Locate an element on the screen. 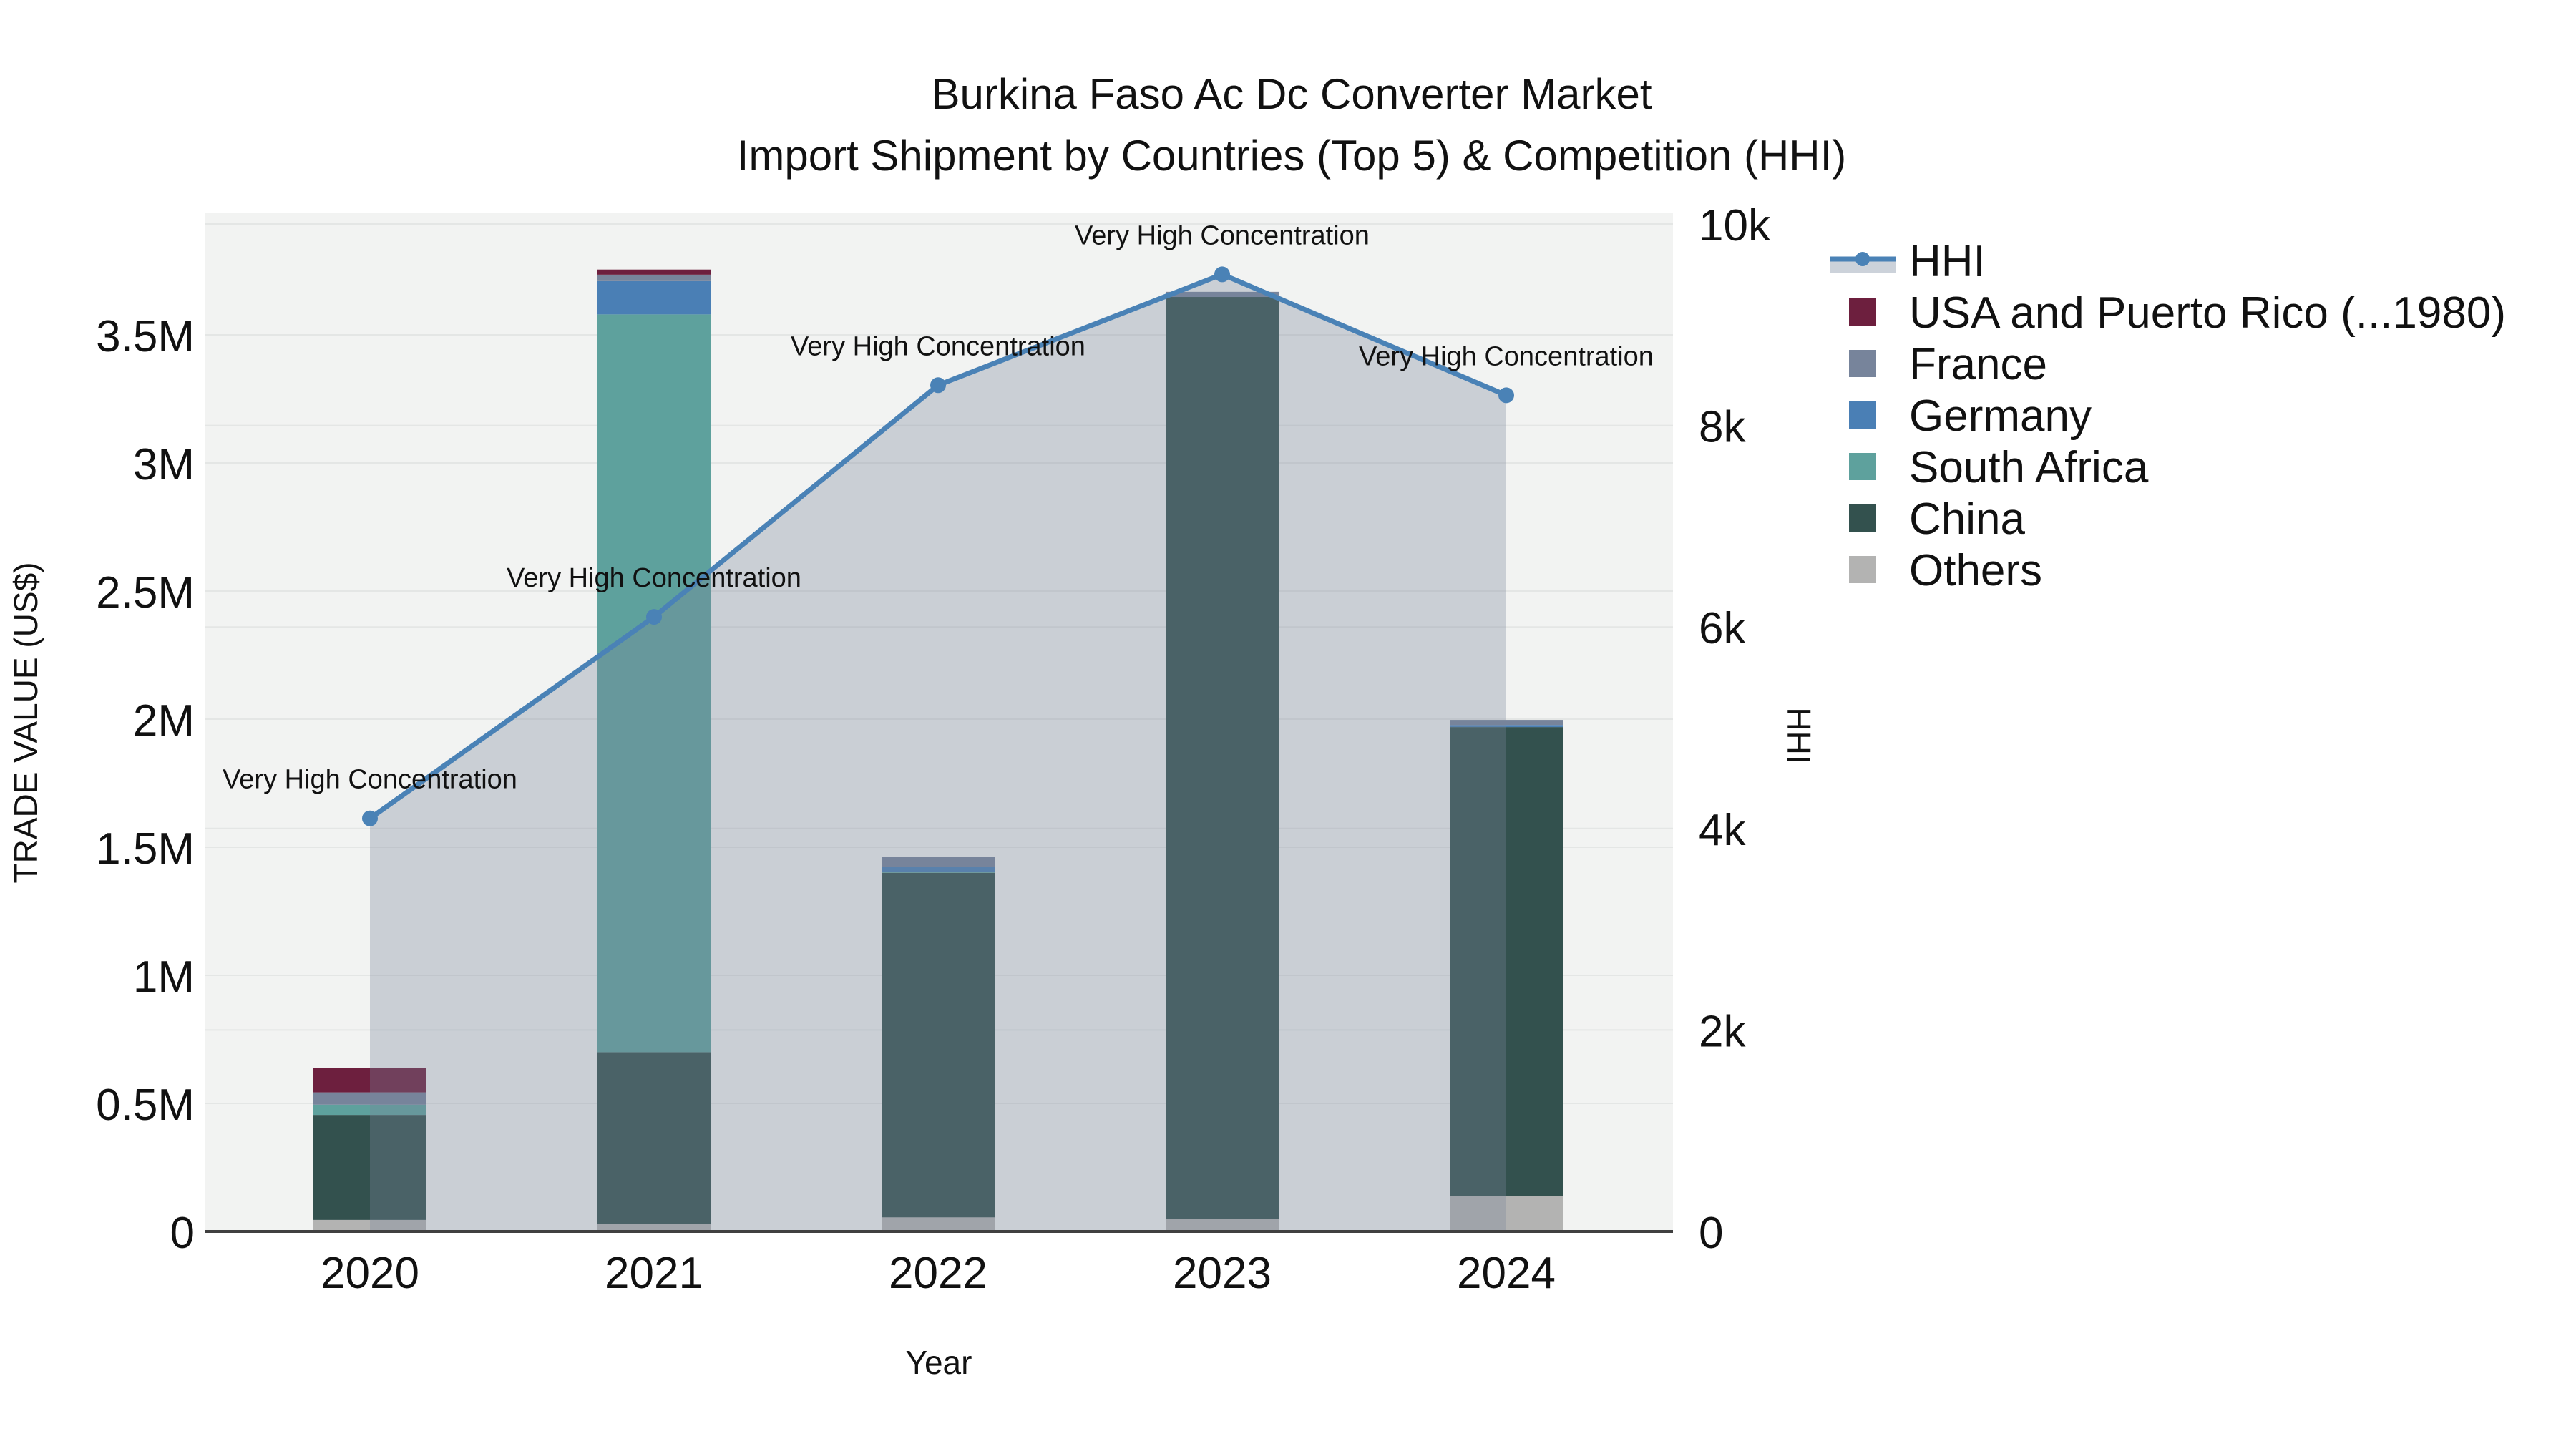  x-axis-title: Year is located at coordinates (939, 1362).